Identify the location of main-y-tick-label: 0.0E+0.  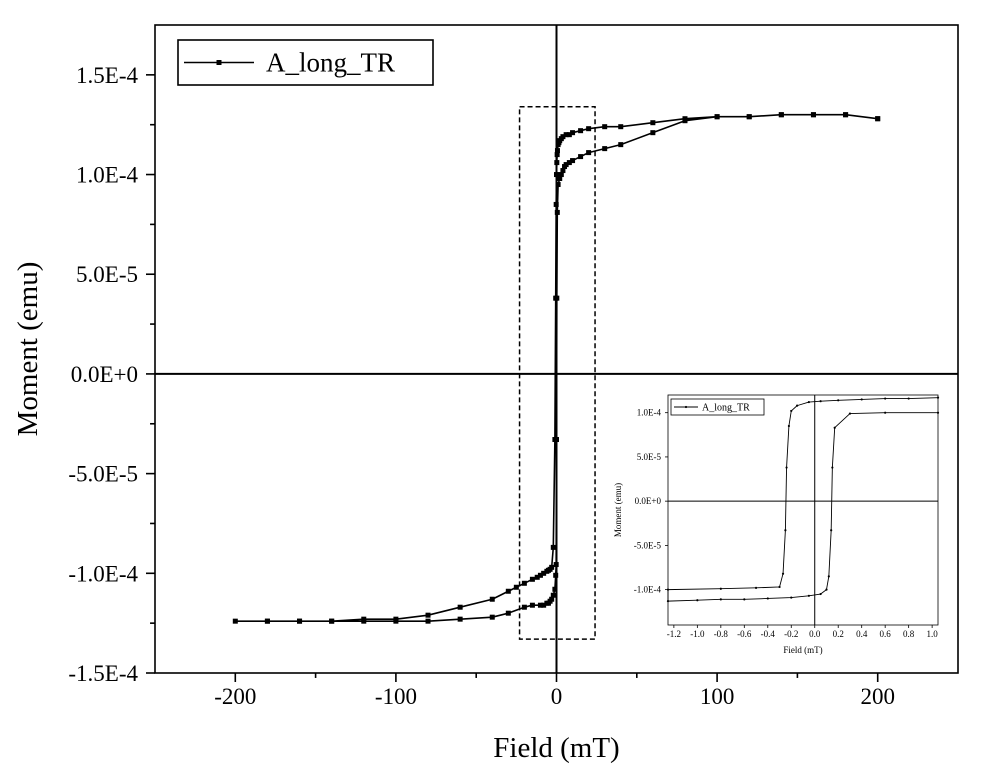
(104, 374).